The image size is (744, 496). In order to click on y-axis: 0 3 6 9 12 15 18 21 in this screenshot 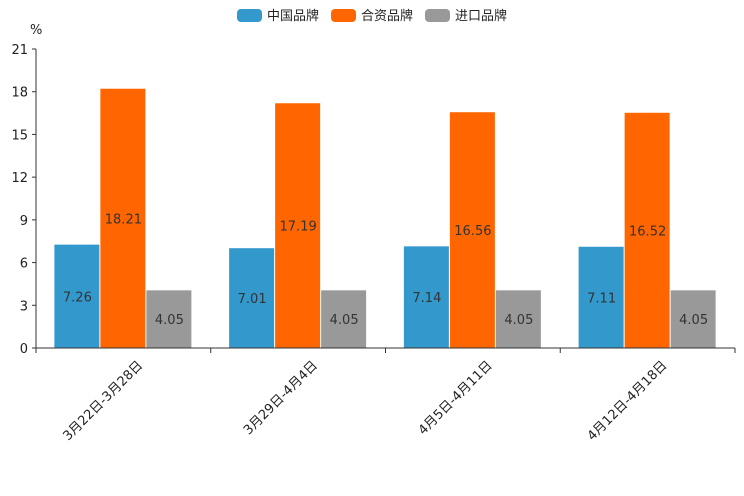, I will do `click(24, 200)`.